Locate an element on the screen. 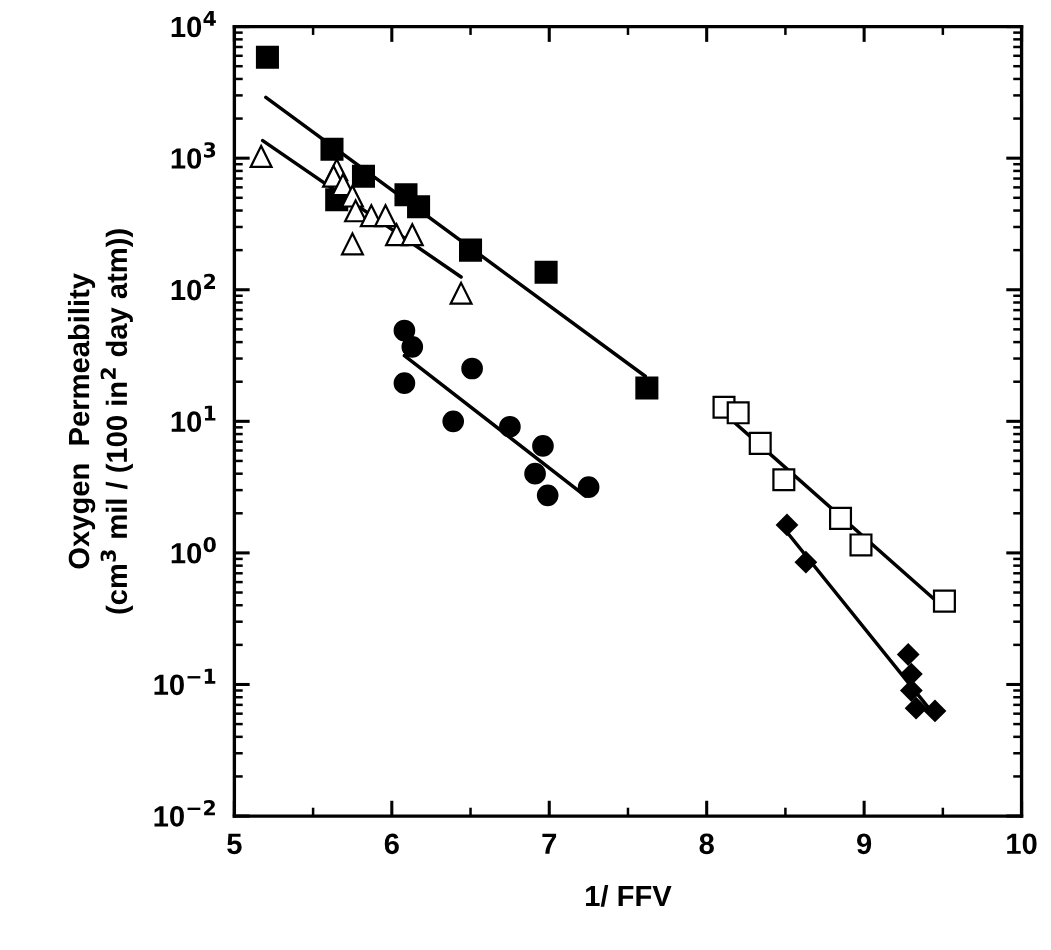 This screenshot has height=950, width=1051. x-tick-label: 5 is located at coordinates (234, 844).